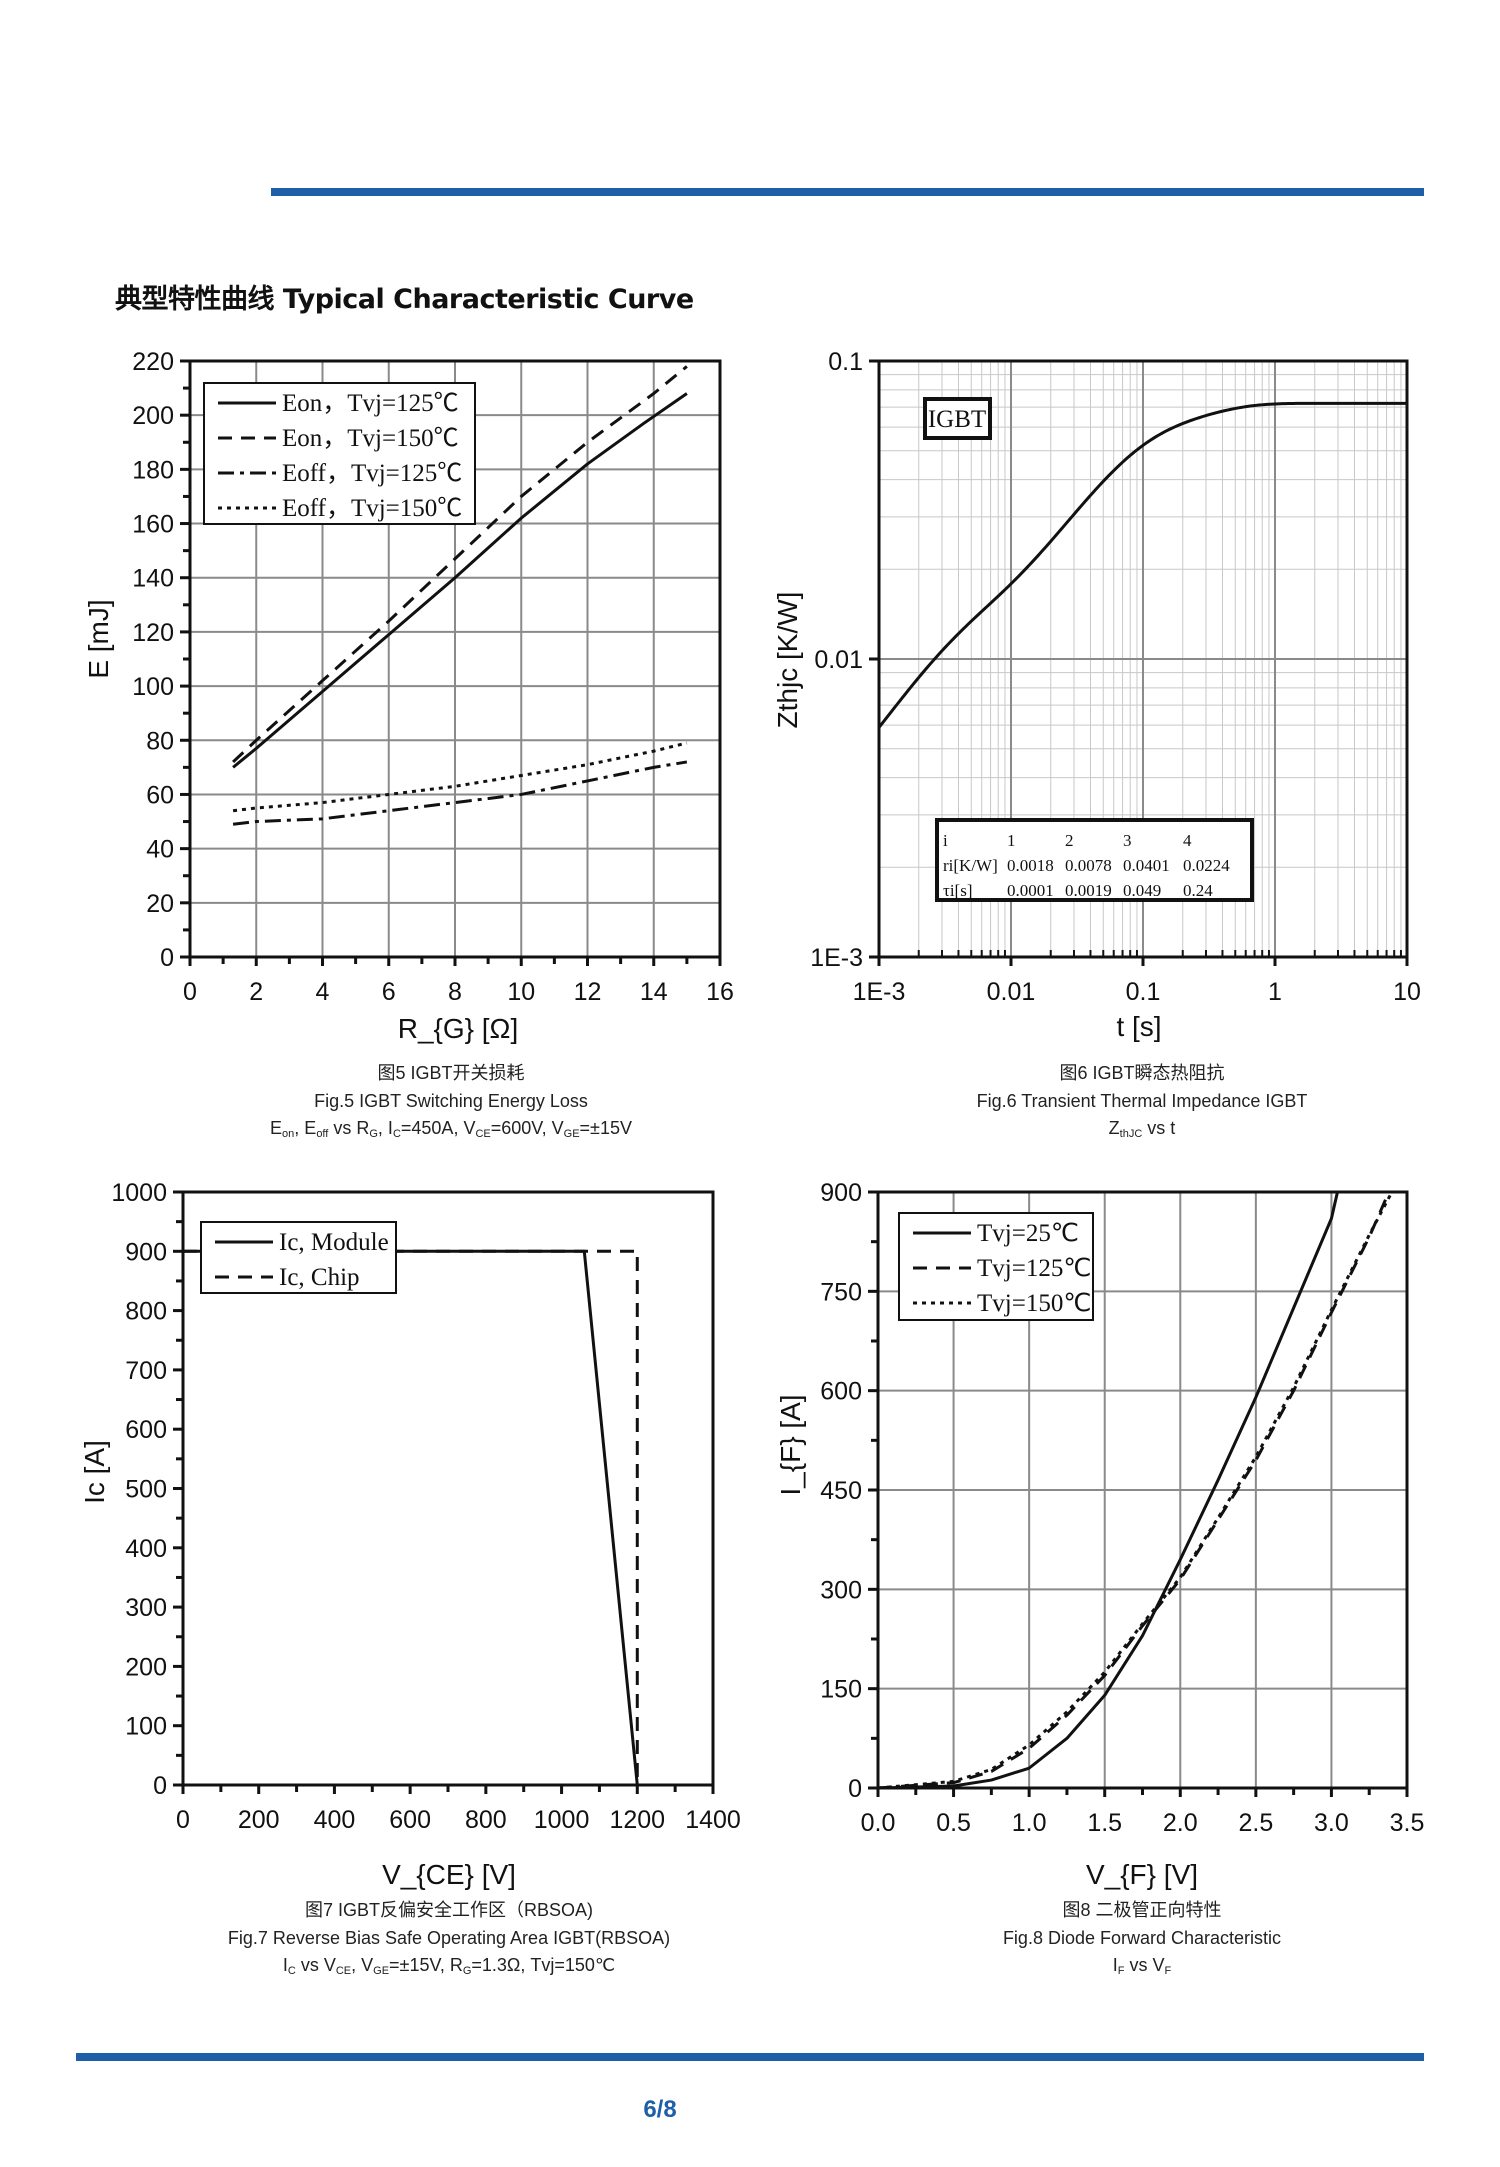 Image resolution: width=1500 pixels, height=2167 pixels. What do you see at coordinates (720, 992) in the screenshot?
I see `x-tick-label: 16` at bounding box center [720, 992].